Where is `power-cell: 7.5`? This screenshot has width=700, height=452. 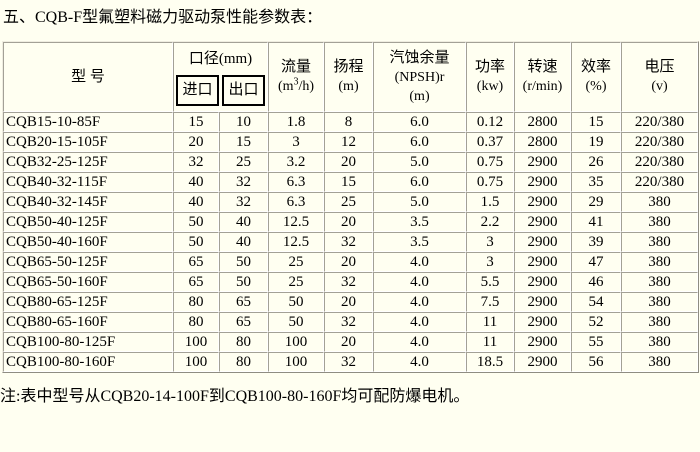 power-cell: 7.5 is located at coordinates (490, 302).